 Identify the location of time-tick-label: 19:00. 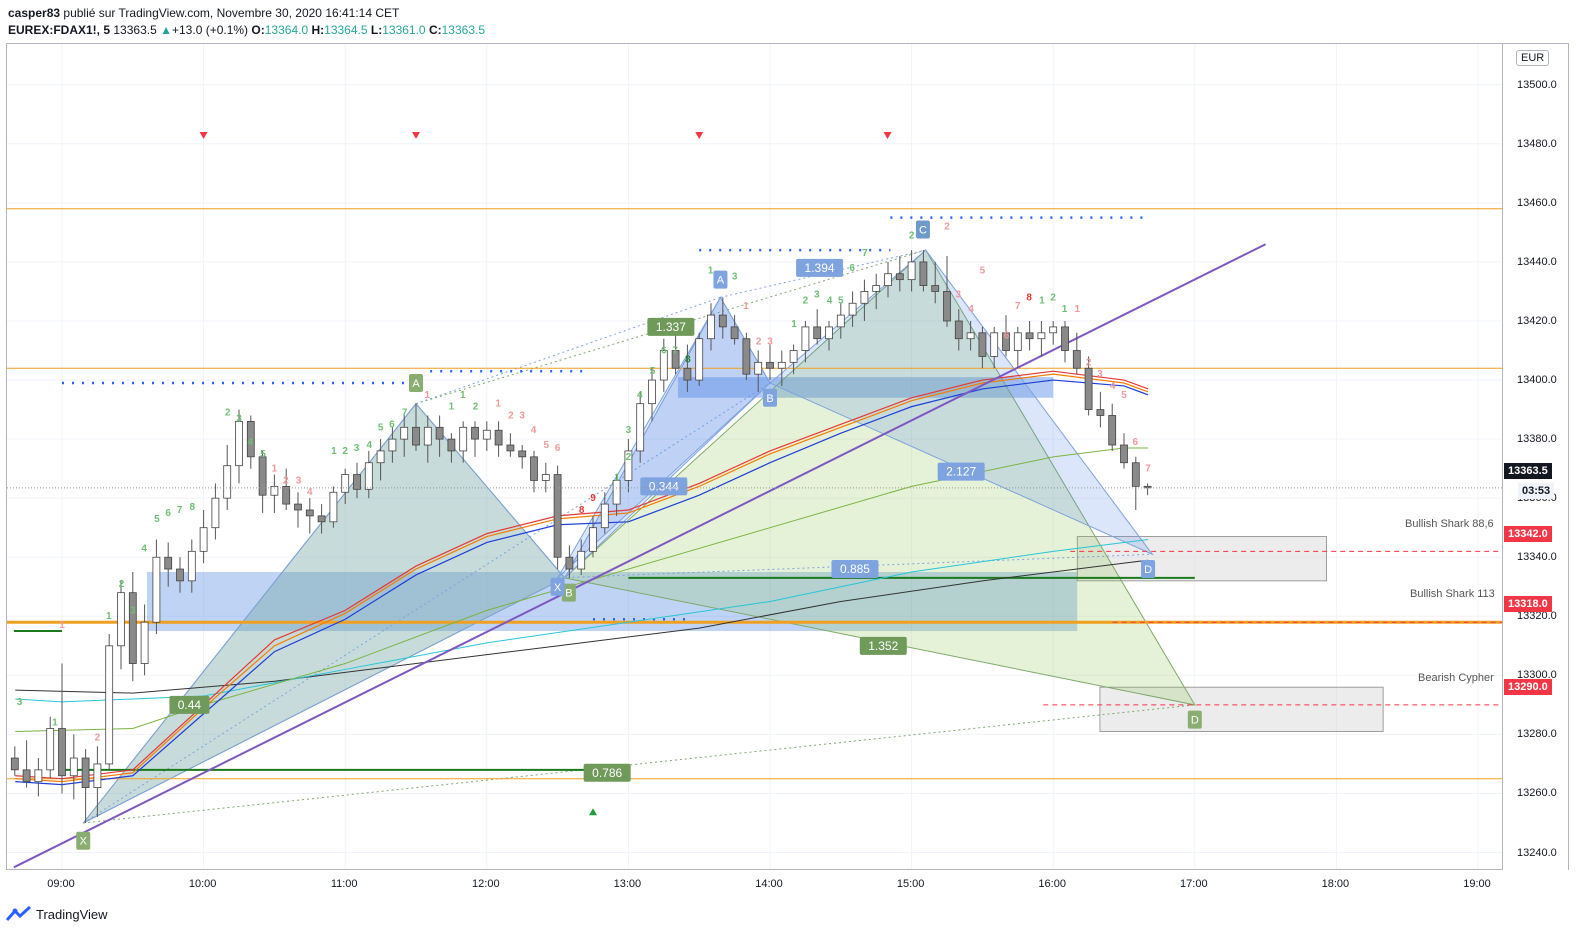
(1477, 884).